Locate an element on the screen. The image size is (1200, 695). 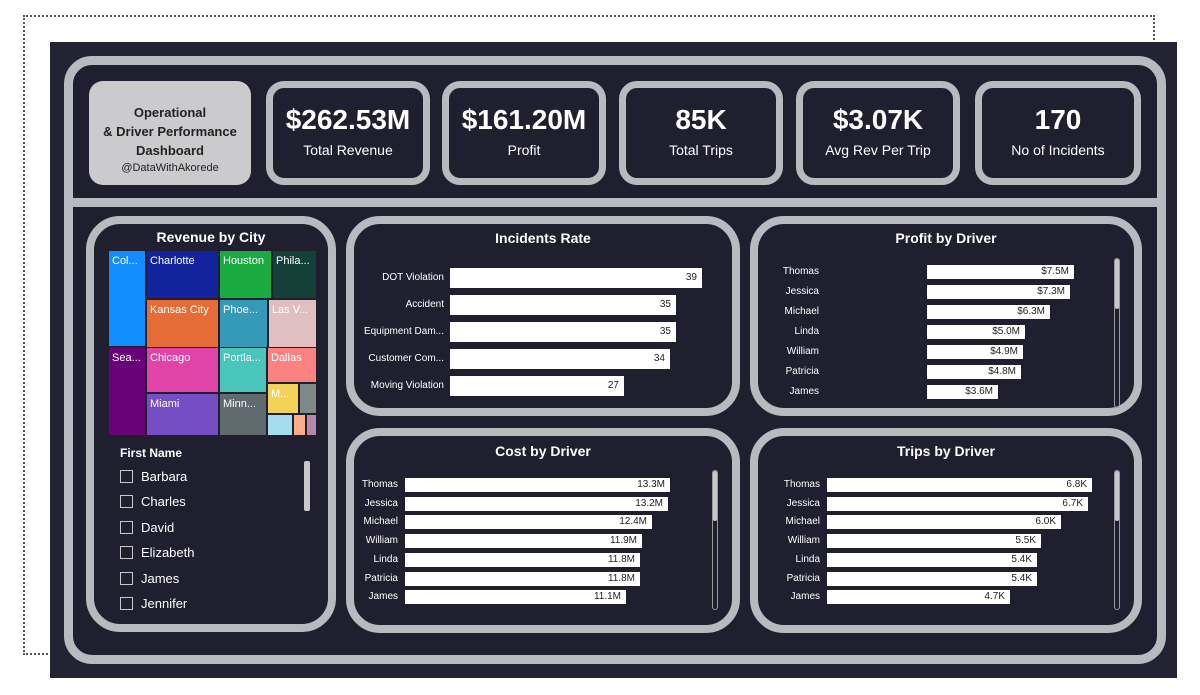
slicer-item-label: David is located at coordinates (158, 527).